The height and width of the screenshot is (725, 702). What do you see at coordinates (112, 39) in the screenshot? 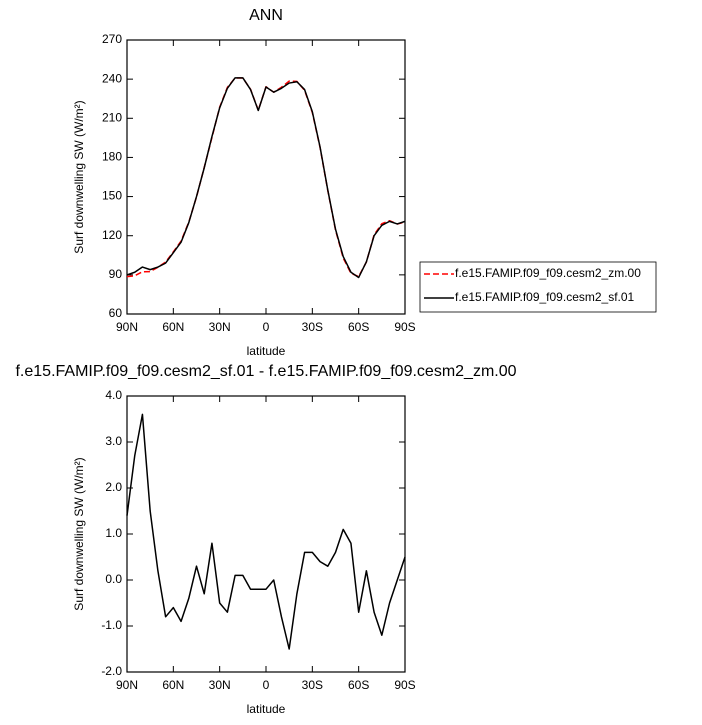
I see `y-tick-label: 270` at bounding box center [112, 39].